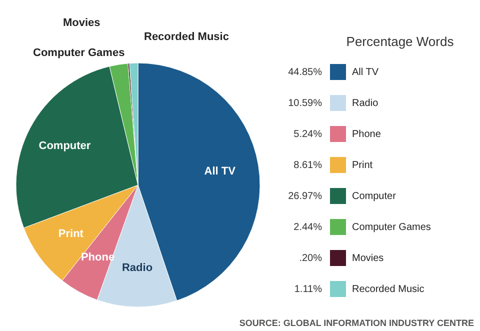 This screenshot has width=480, height=331. What do you see at coordinates (391, 227) in the screenshot?
I see `legend-label: Computer Games` at bounding box center [391, 227].